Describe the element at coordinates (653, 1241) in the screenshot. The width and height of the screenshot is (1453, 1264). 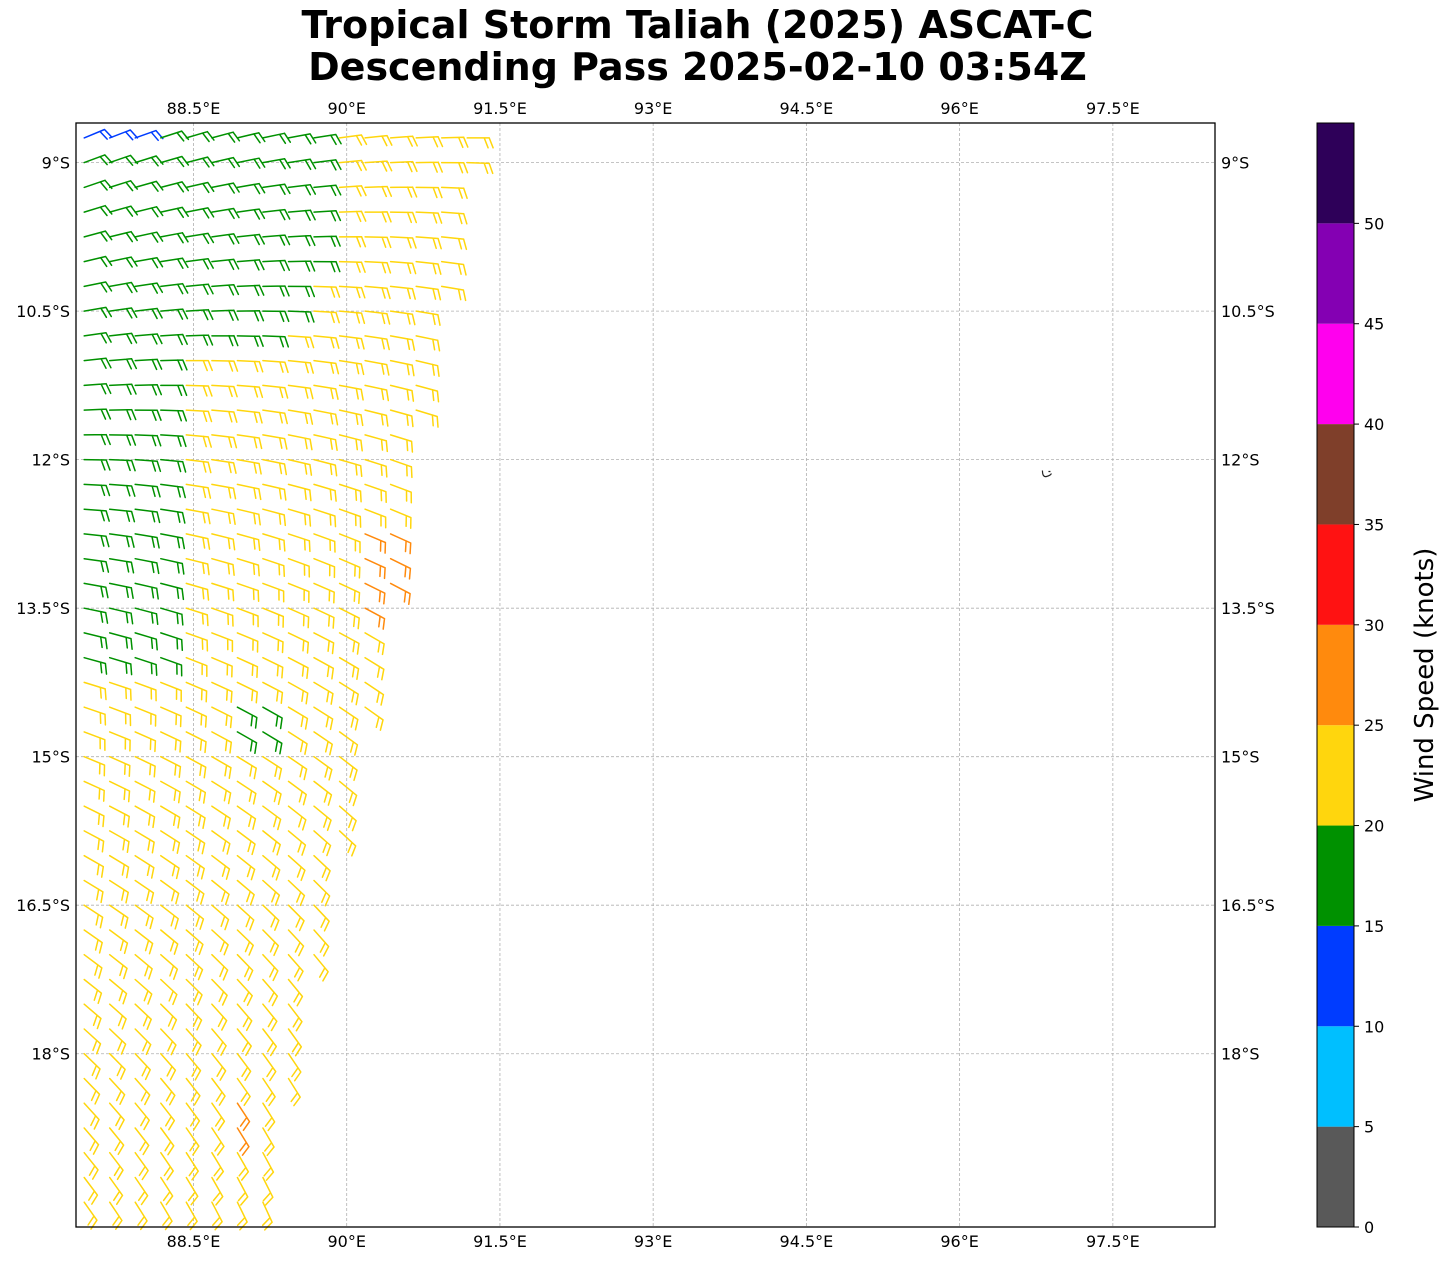
I see `x-tick-label: 93°E` at that location.